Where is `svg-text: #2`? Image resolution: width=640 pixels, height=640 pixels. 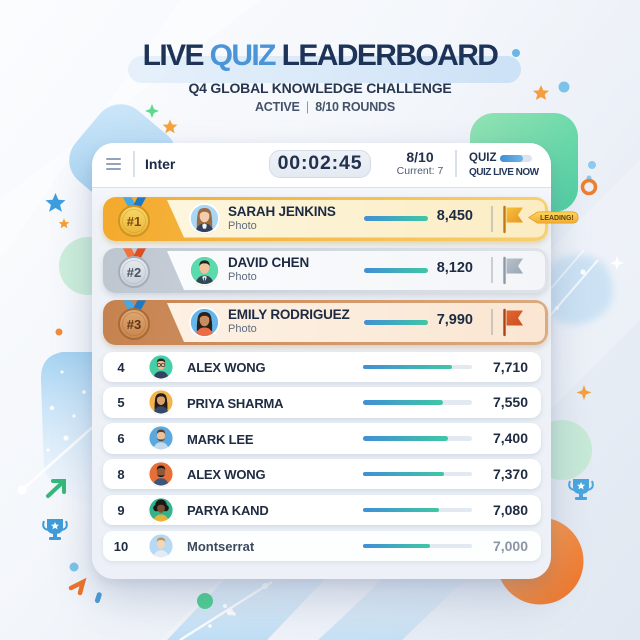 svg-text: #2 is located at coordinates (134, 272).